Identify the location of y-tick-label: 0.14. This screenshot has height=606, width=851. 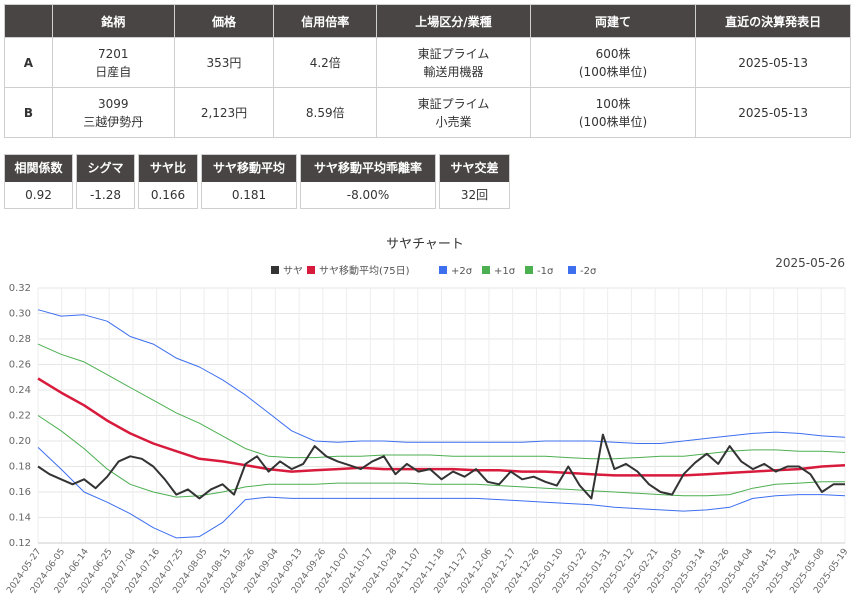
(20, 518).